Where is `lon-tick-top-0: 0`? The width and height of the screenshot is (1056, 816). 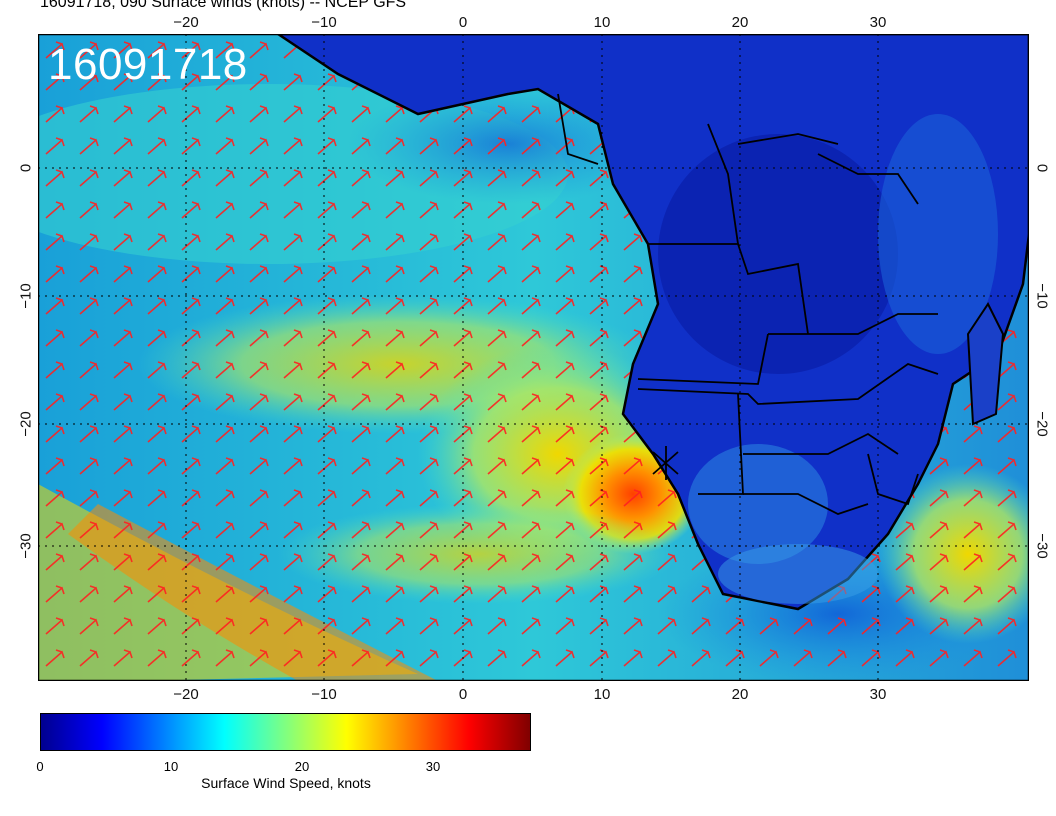
lon-tick-top-0: 0 is located at coordinates (463, 22).